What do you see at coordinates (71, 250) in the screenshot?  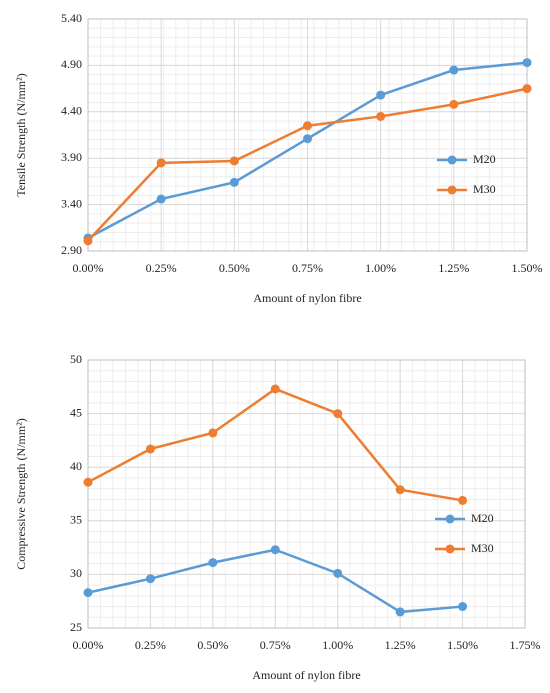 I see `y-tick-label: 2.90` at bounding box center [71, 250].